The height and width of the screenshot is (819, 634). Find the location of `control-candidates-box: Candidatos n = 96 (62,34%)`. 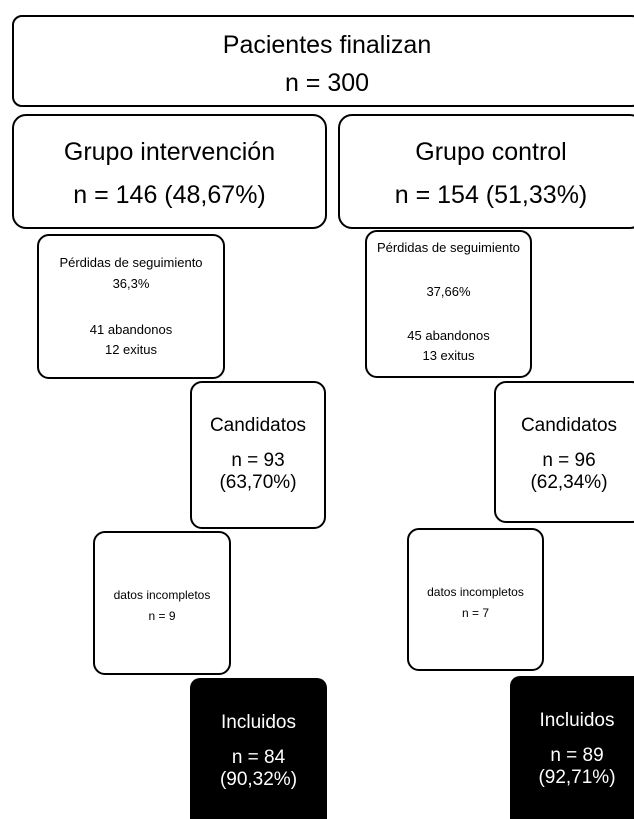

control-candidates-box: Candidatos n = 96 (62,34%) is located at coordinates (564, 452).